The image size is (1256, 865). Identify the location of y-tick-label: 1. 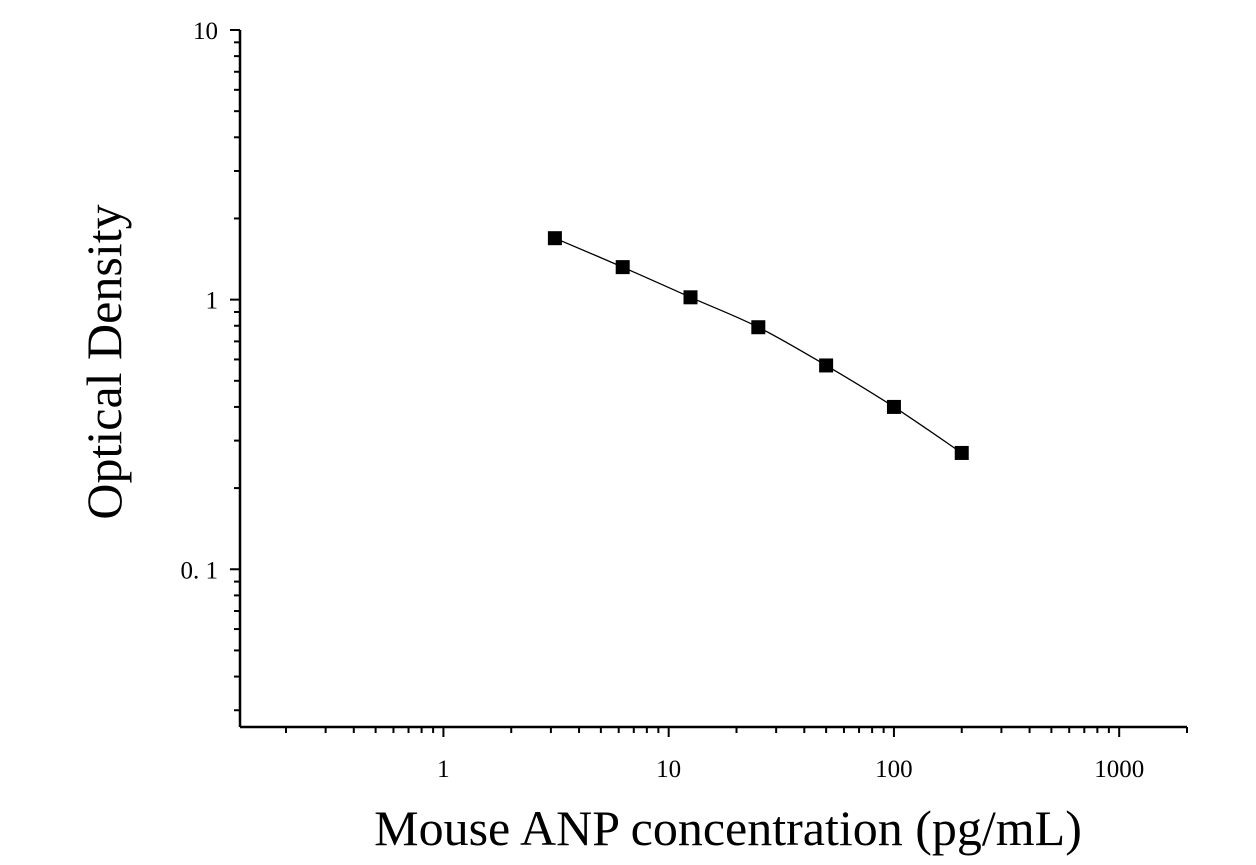
(212, 301).